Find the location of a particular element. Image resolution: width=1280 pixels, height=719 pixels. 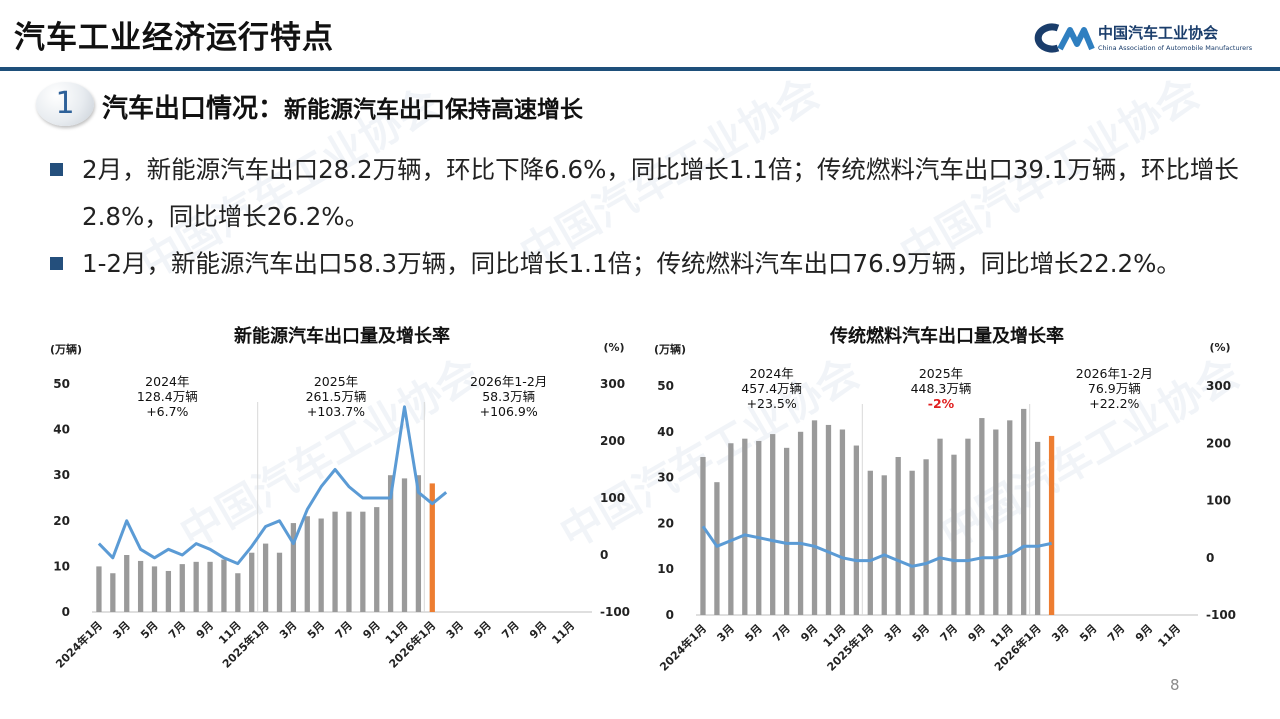

period-summary-label: +23.5% is located at coordinates (772, 403).